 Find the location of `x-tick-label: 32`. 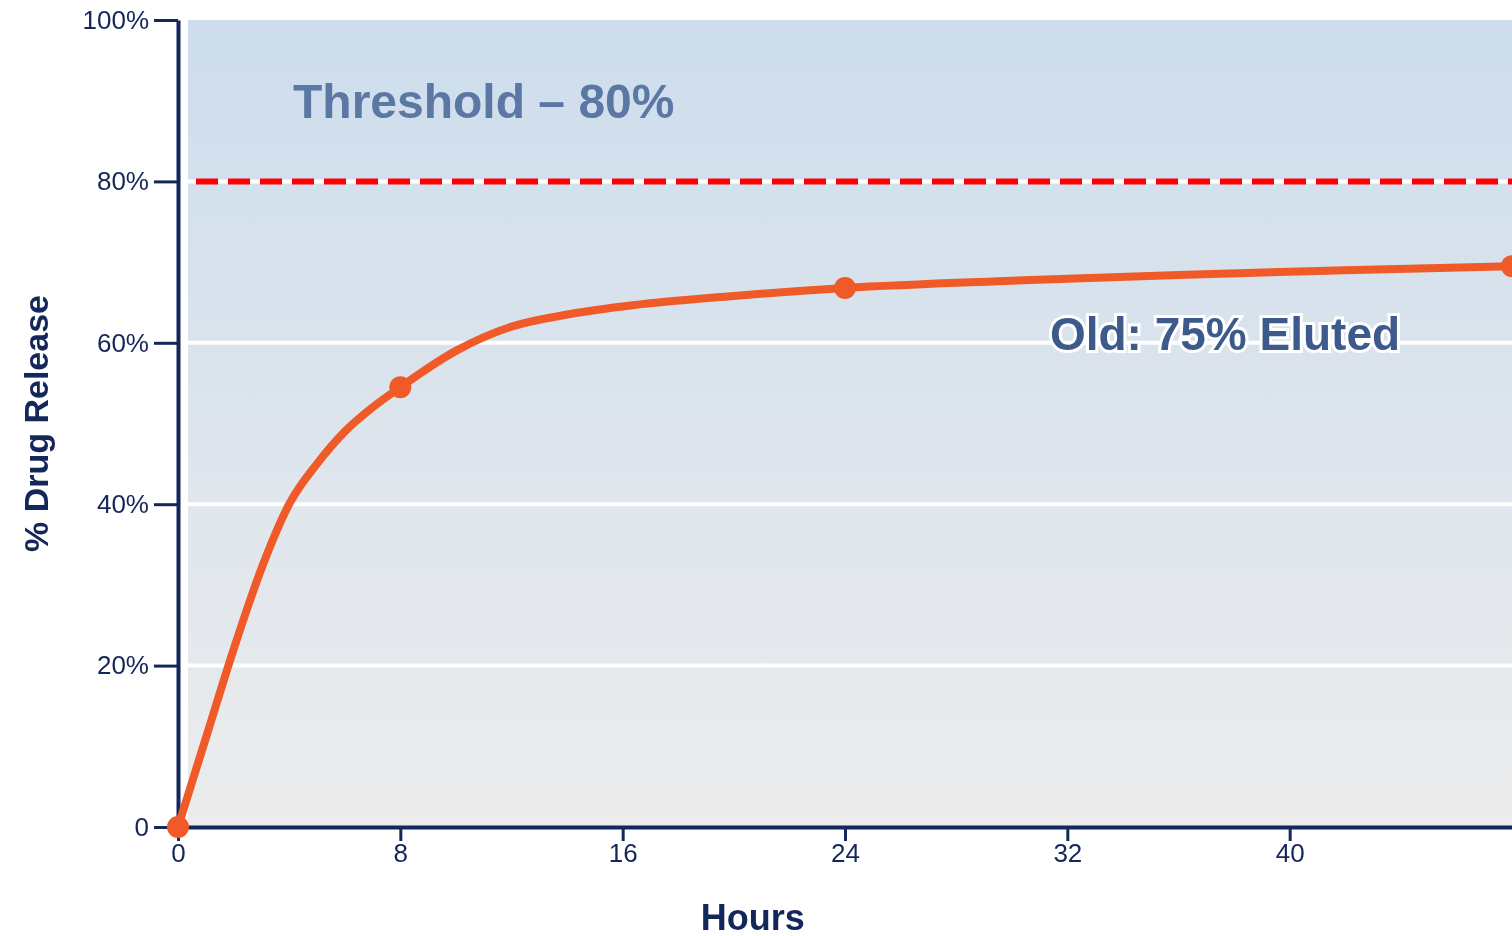

x-tick-label: 32 is located at coordinates (1068, 853).